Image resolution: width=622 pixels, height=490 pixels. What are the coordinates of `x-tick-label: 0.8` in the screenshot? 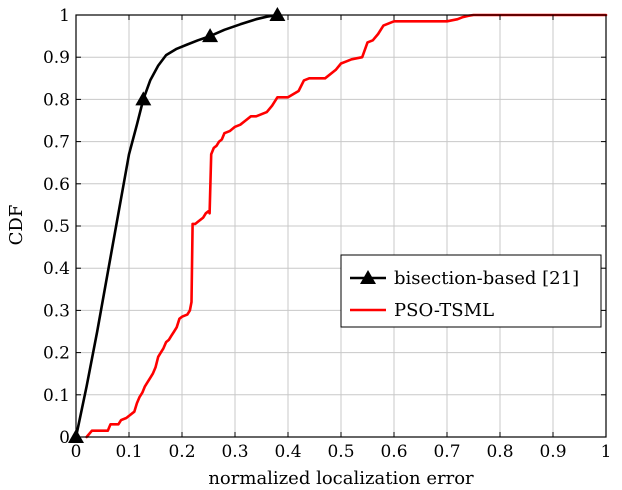 It's located at (499, 452).